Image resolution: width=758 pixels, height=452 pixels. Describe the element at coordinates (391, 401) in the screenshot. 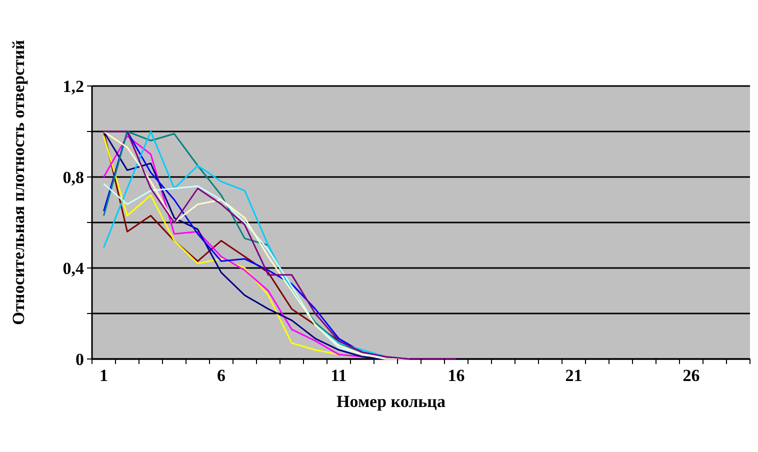

I see `x-axis-title: Номер кольца` at that location.